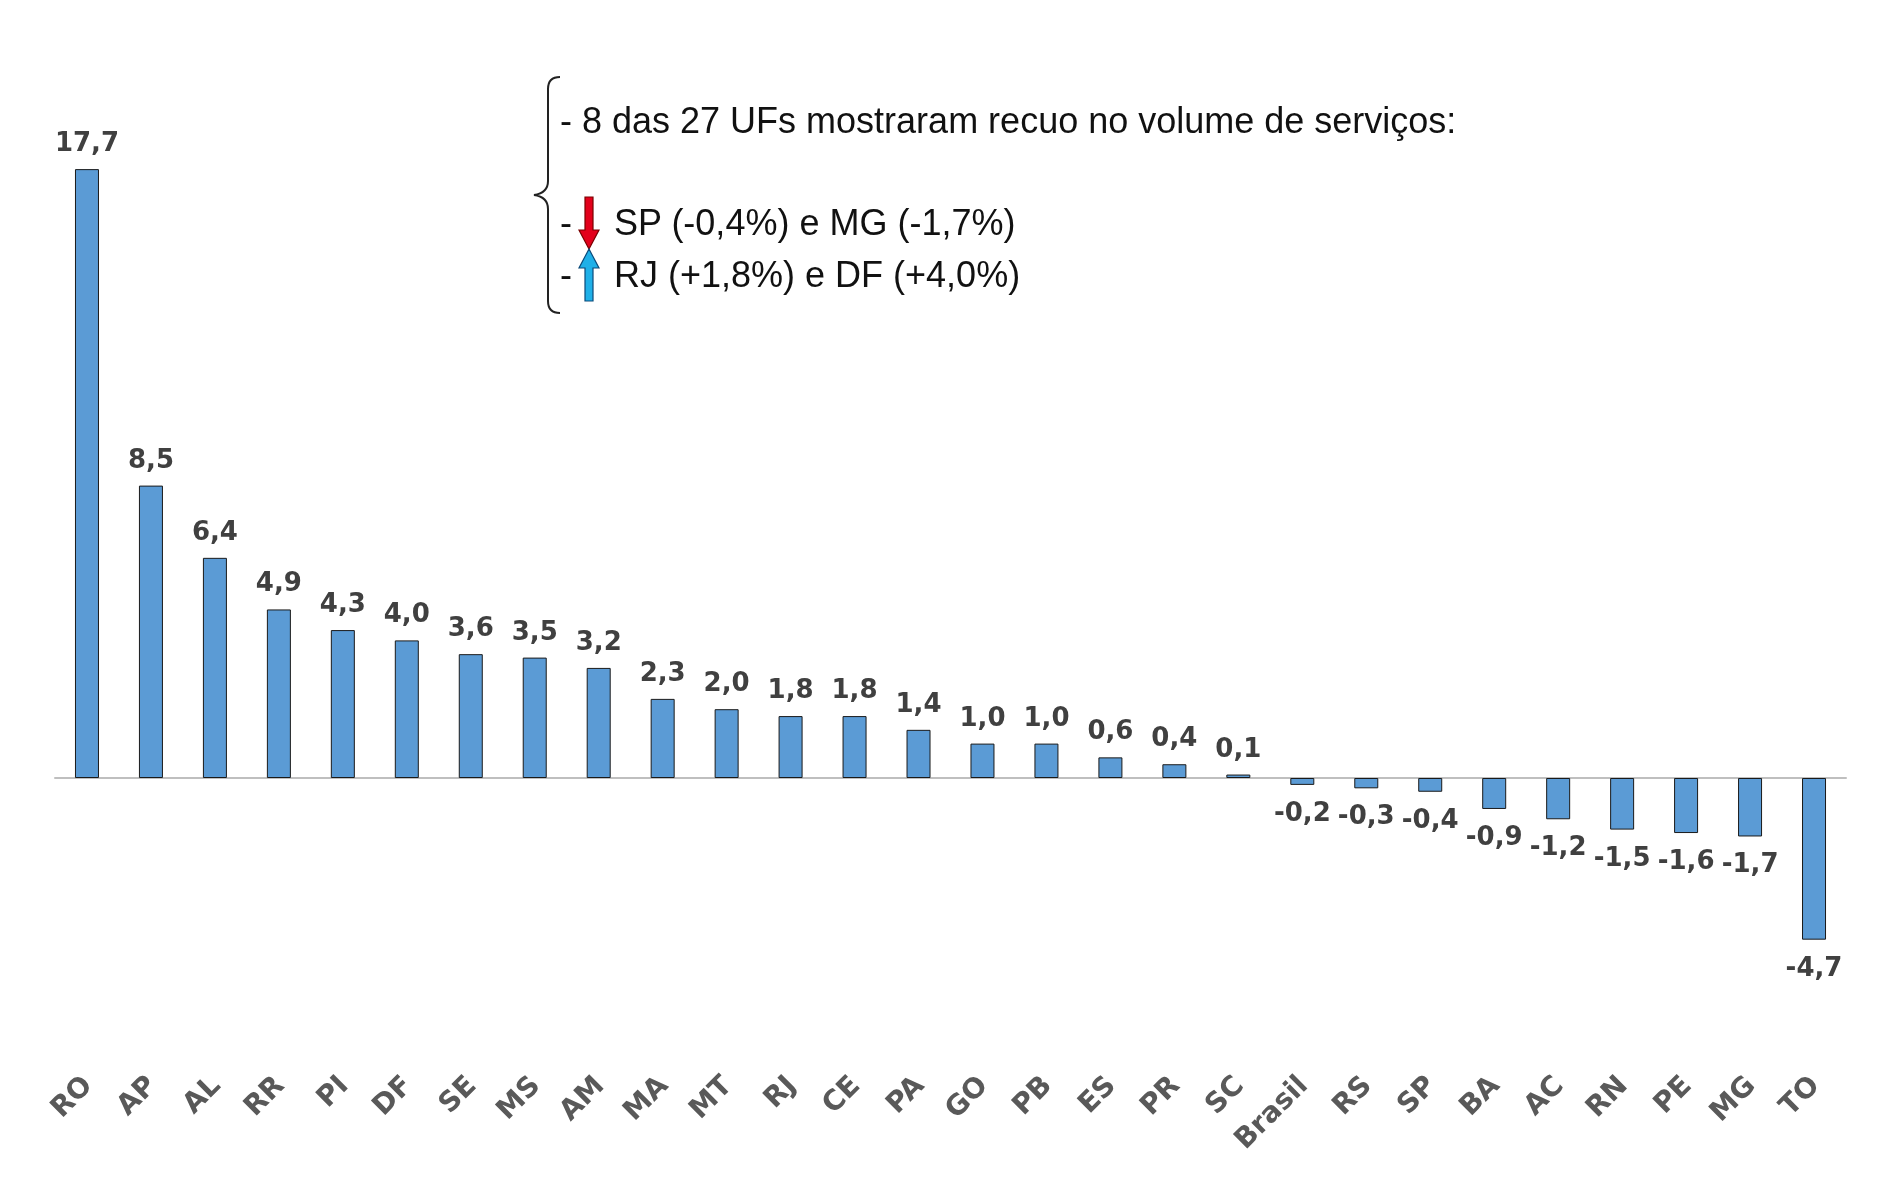 This screenshot has height=1180, width=1901. What do you see at coordinates (332, 1091) in the screenshot?
I see `x-tick-label: PI` at bounding box center [332, 1091].